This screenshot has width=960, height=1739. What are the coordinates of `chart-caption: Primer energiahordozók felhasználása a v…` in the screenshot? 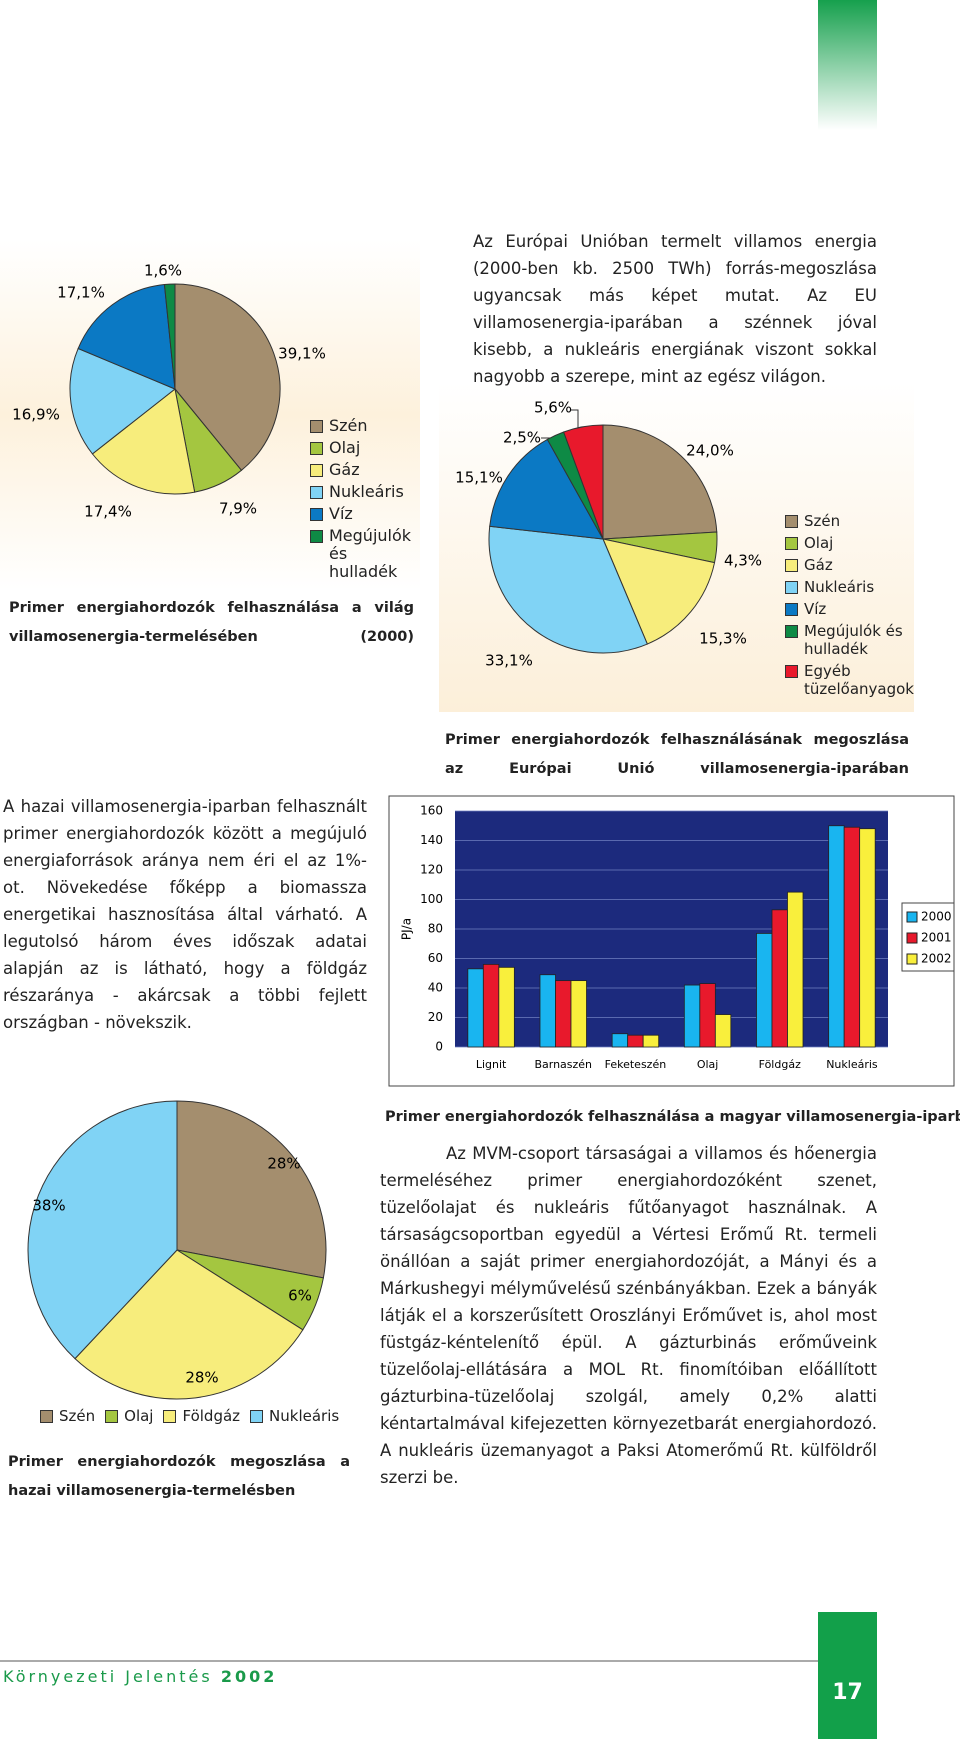 It's located at (211, 622).